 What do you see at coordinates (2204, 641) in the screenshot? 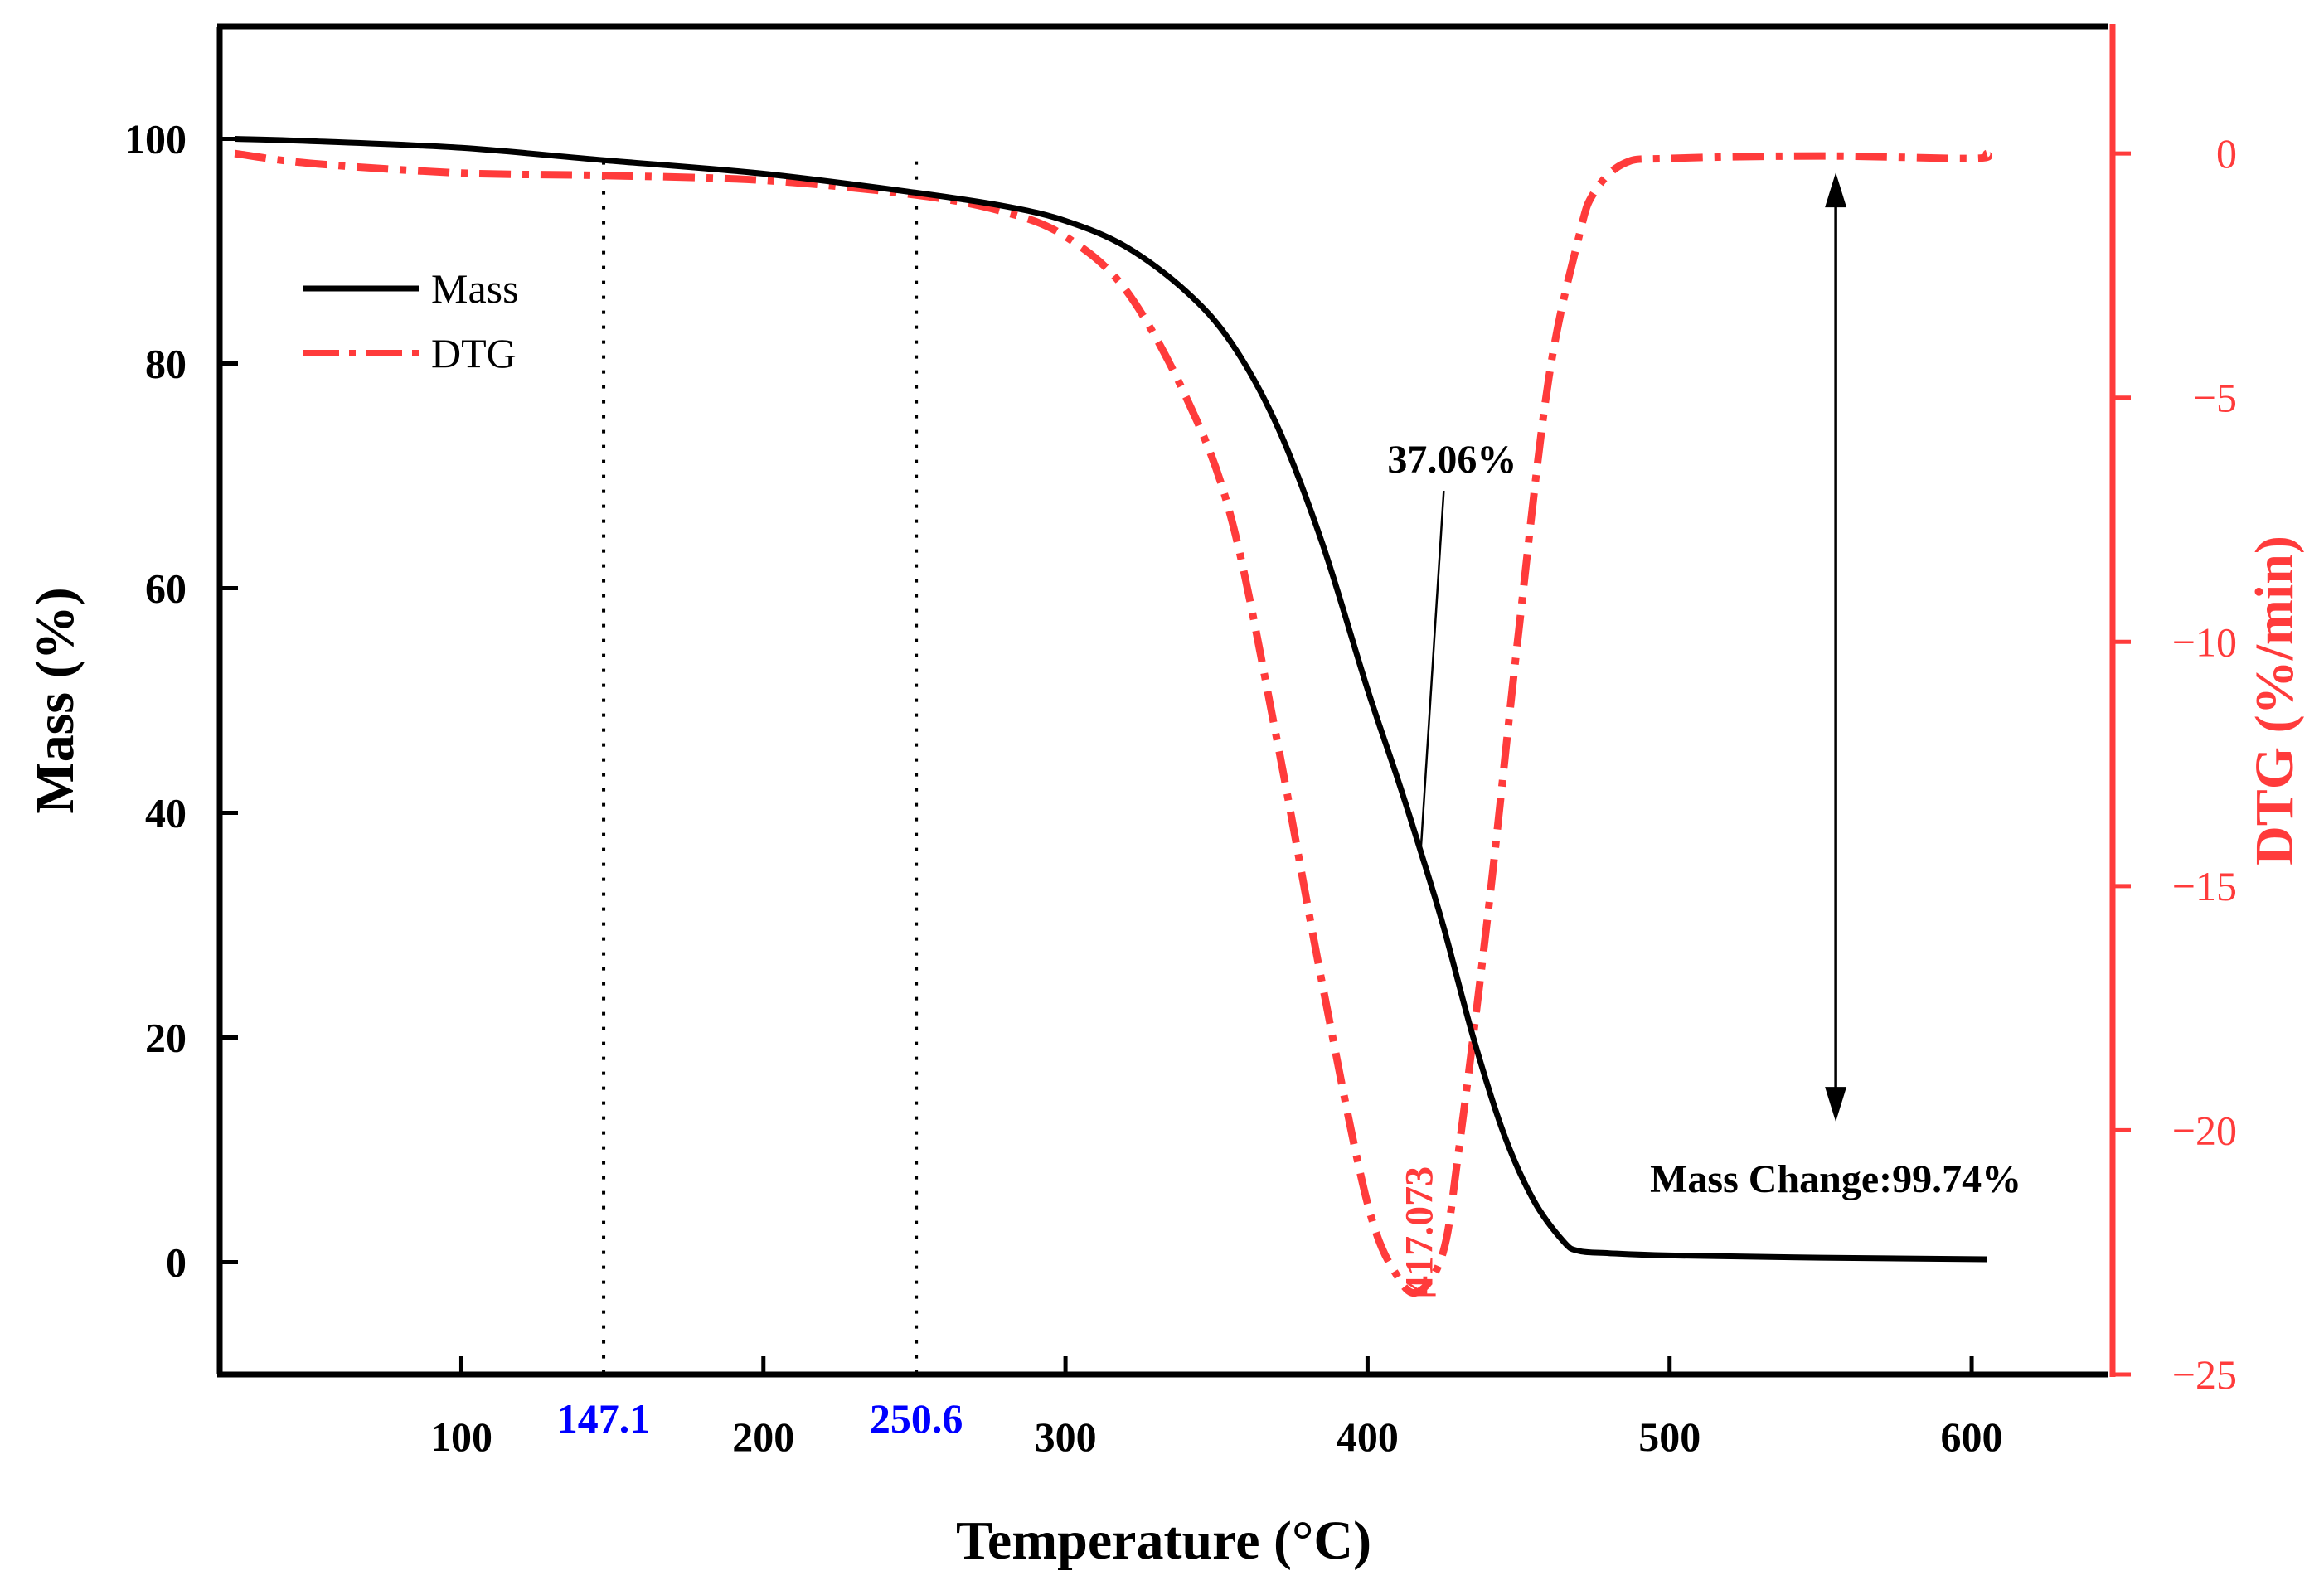
I see `y2-tick-label: −10` at bounding box center [2204, 641].